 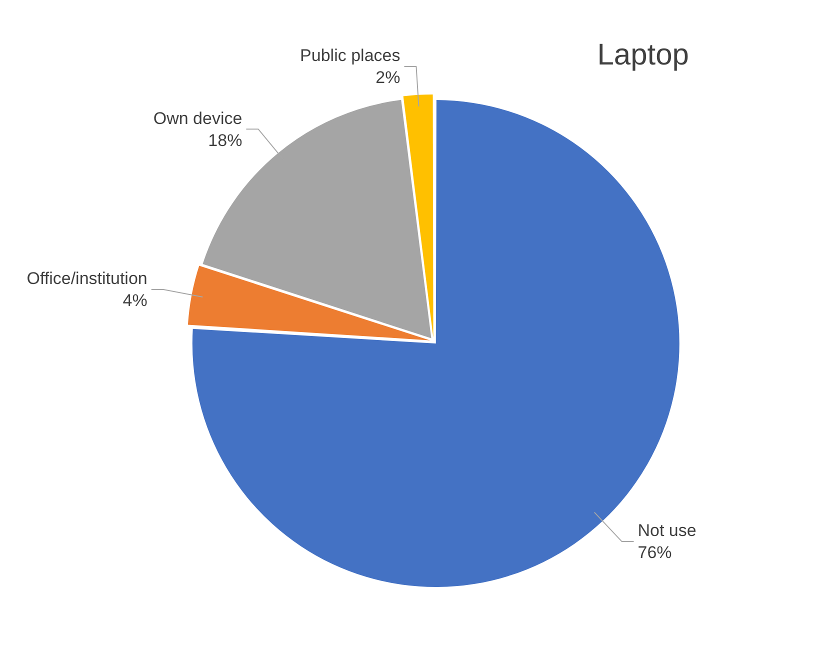 I want to click on slice-label: Not use, so click(x=667, y=530).